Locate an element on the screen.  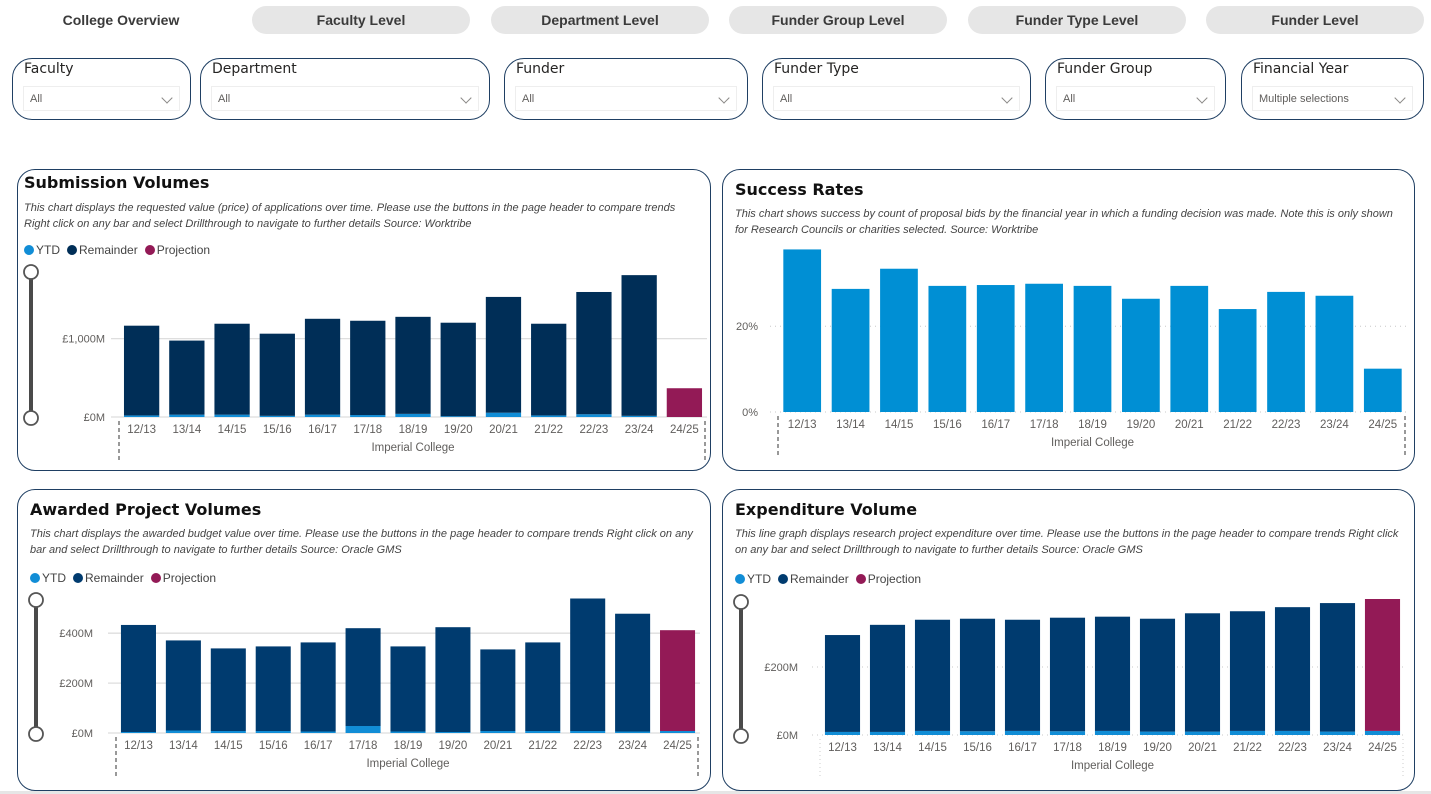
faculty-dropdown: All is located at coordinates (101, 98).